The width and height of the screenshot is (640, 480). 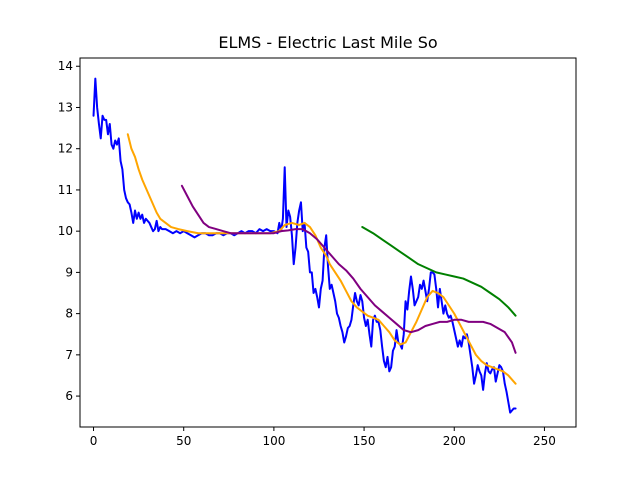 What do you see at coordinates (69, 314) in the screenshot?
I see `y-tick-label: 8` at bounding box center [69, 314].